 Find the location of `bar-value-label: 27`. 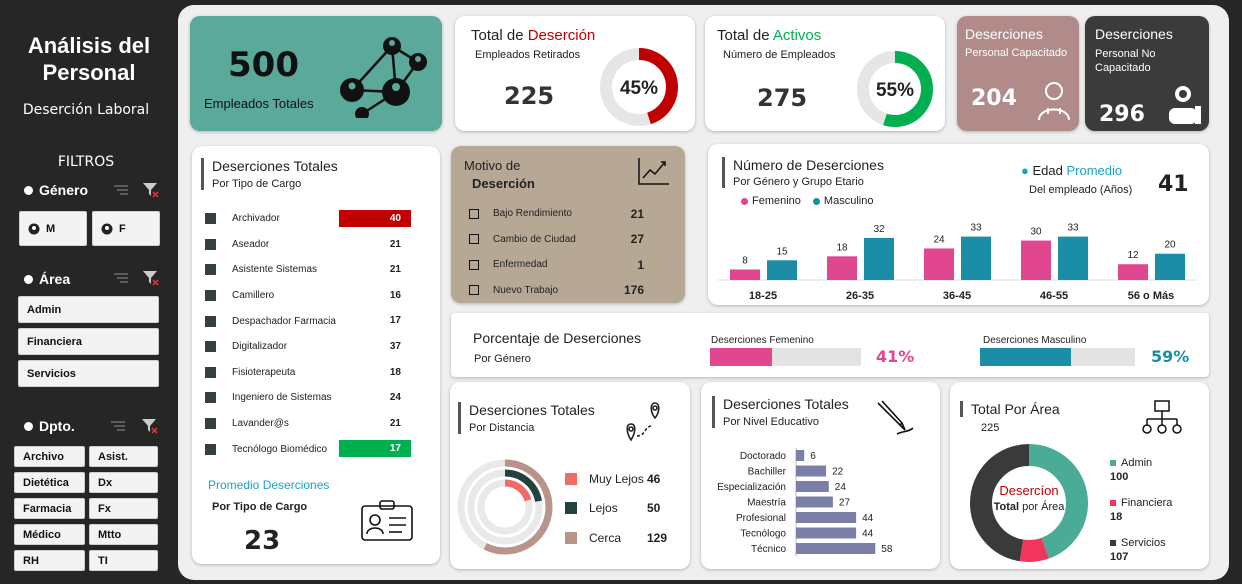

bar-value-label: 27 is located at coordinates (845, 503).